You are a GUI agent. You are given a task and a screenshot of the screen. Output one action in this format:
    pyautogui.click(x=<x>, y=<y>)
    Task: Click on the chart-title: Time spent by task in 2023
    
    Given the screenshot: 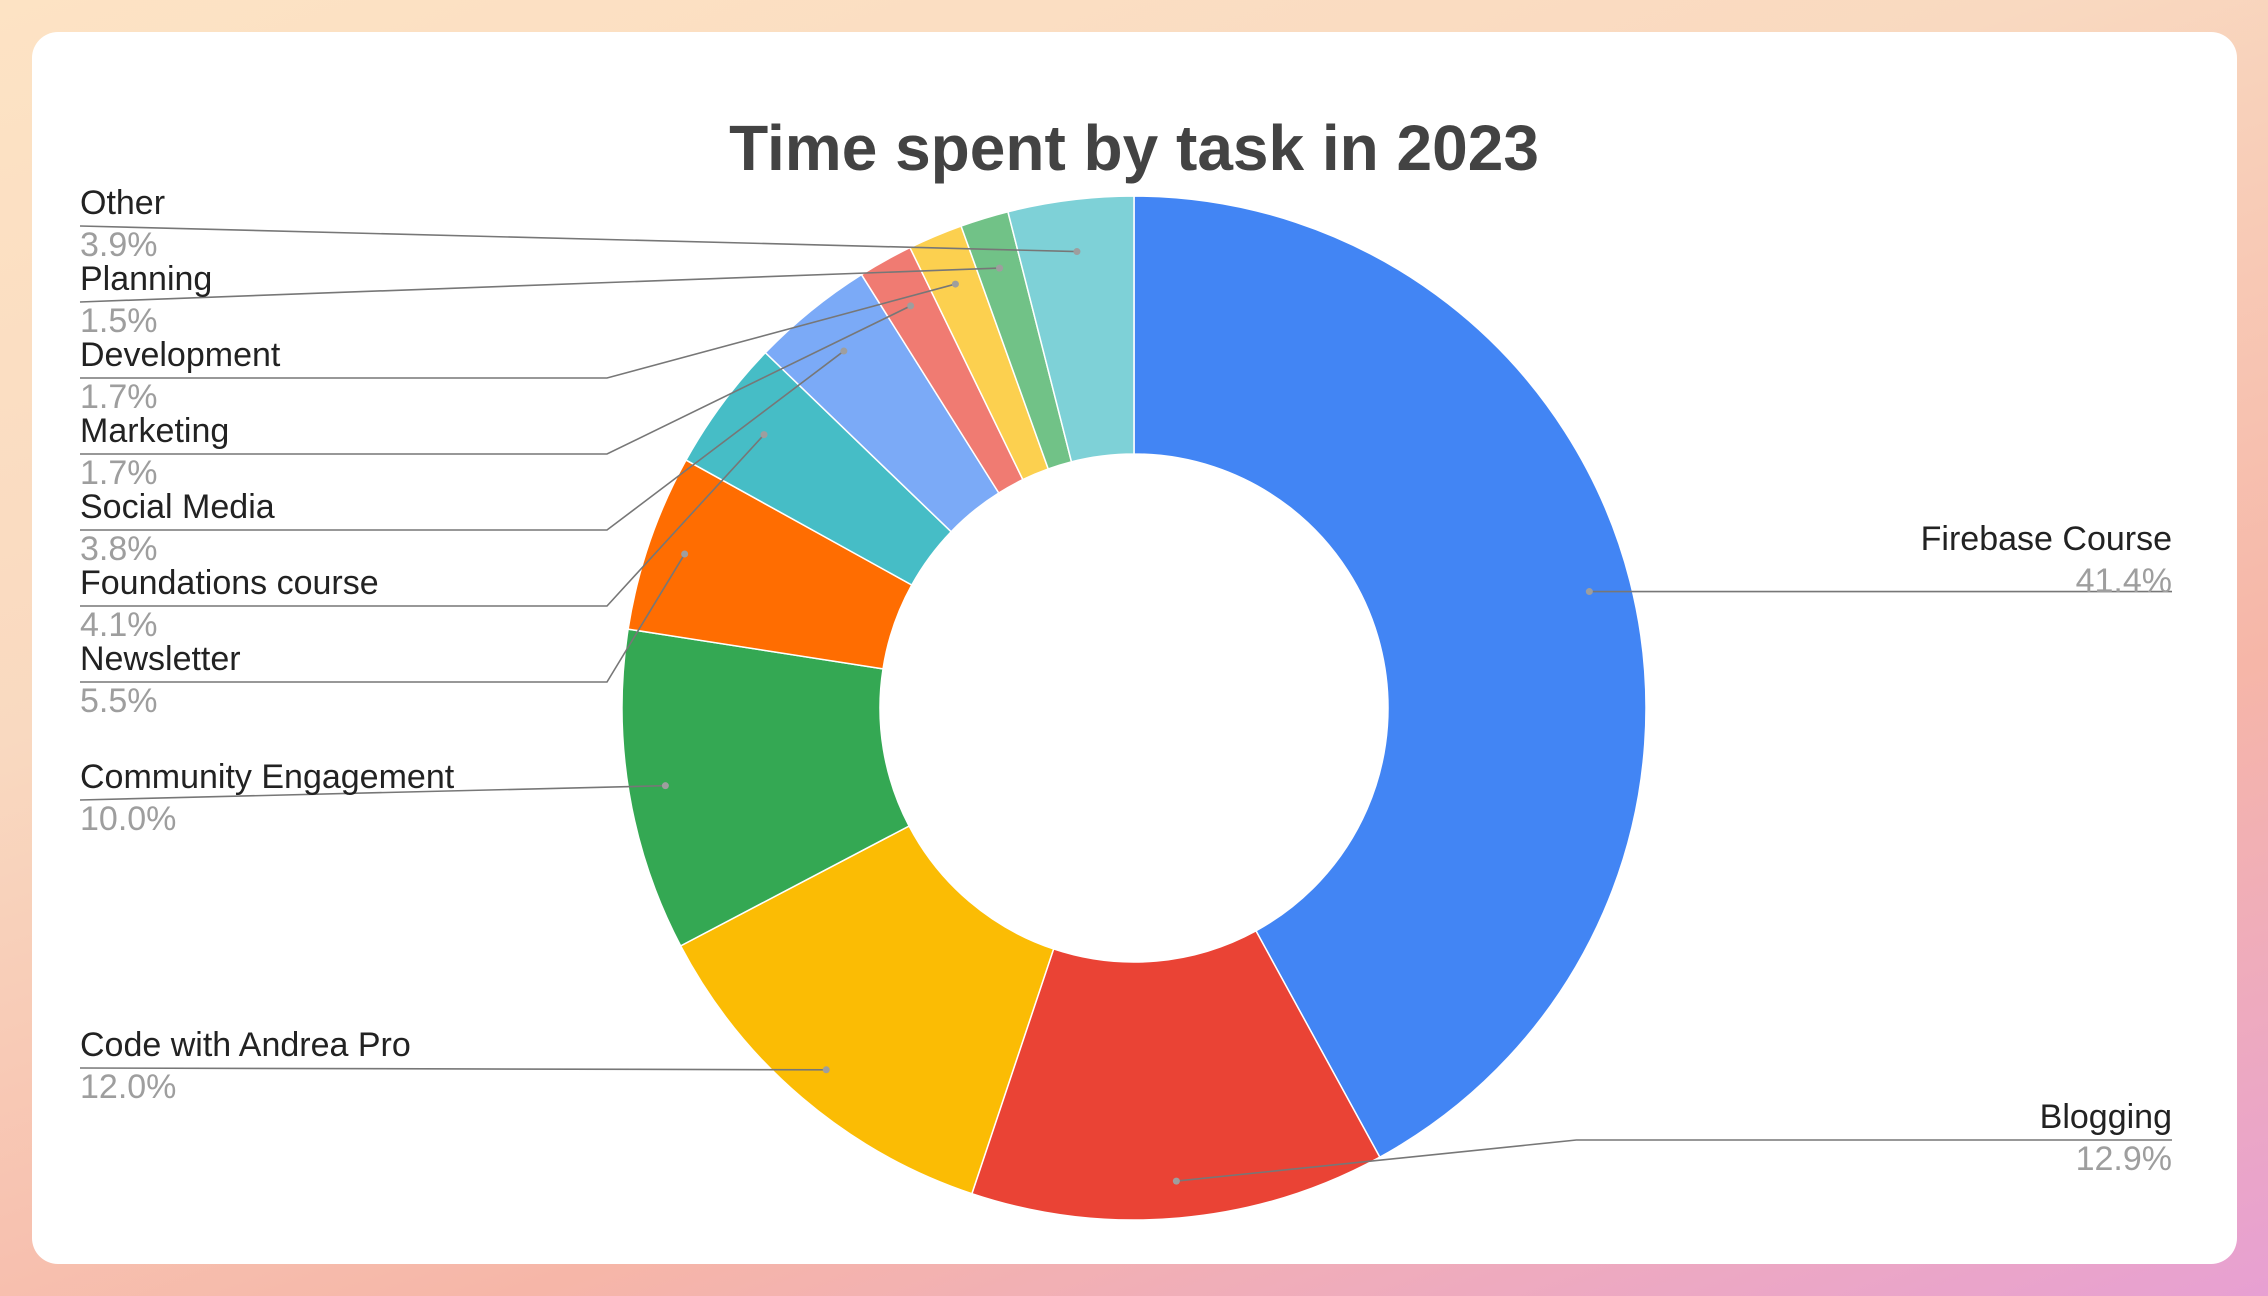 What is the action you would take?
    pyautogui.click(x=1134, y=148)
    